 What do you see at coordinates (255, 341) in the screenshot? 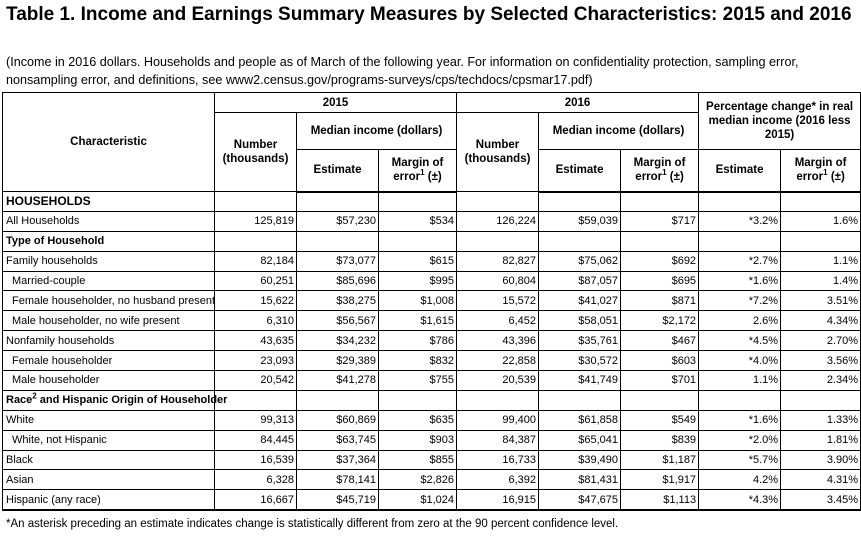
I see `cell-n15: 43,635` at bounding box center [255, 341].